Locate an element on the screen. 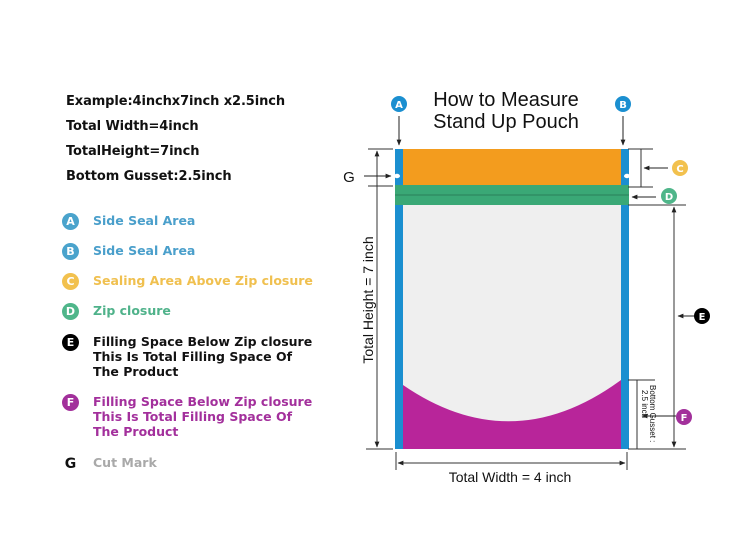 The height and width of the screenshot is (556, 750). legend-item-b: B Side Seal Area is located at coordinates (128, 251).